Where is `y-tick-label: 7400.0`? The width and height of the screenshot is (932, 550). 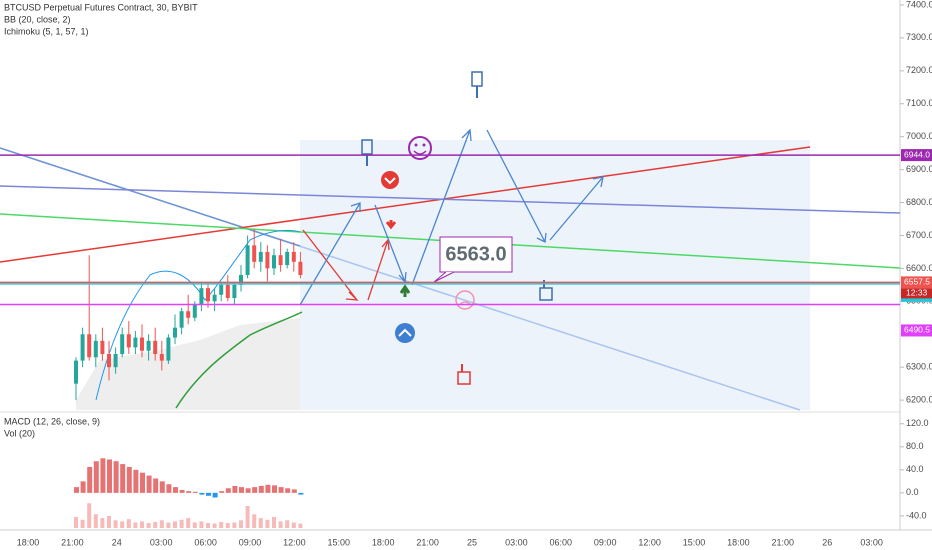 y-tick-label: 7400.0 is located at coordinates (919, 4).